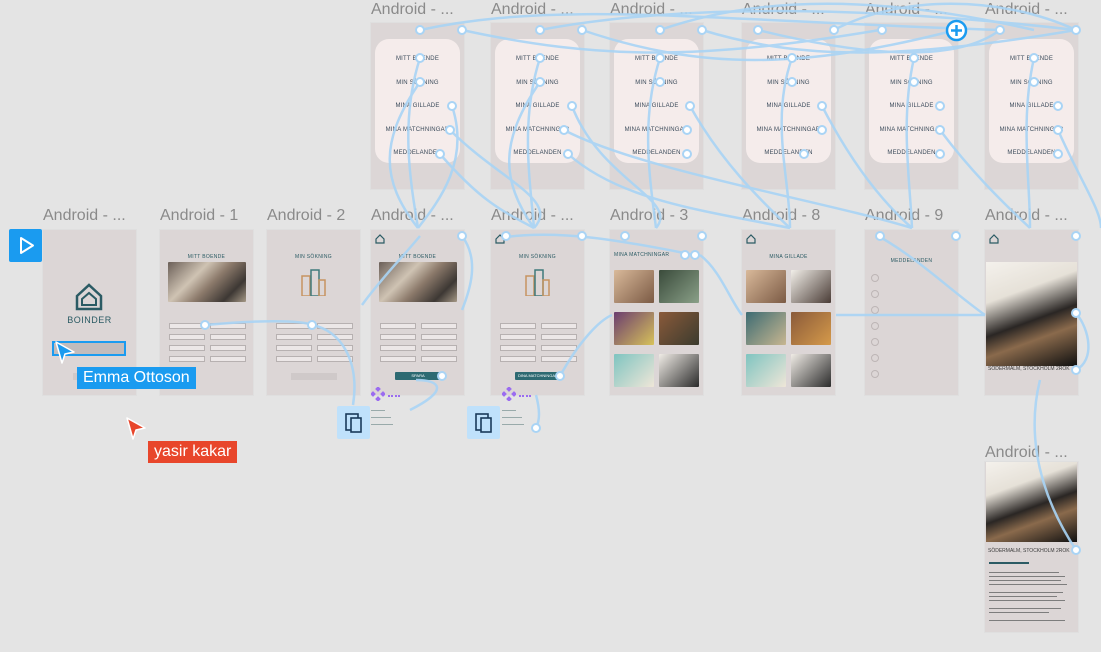 The width and height of the screenshot is (1101, 652). Describe the element at coordinates (418, 376) in the screenshot. I see `save-button: SPARA` at that location.